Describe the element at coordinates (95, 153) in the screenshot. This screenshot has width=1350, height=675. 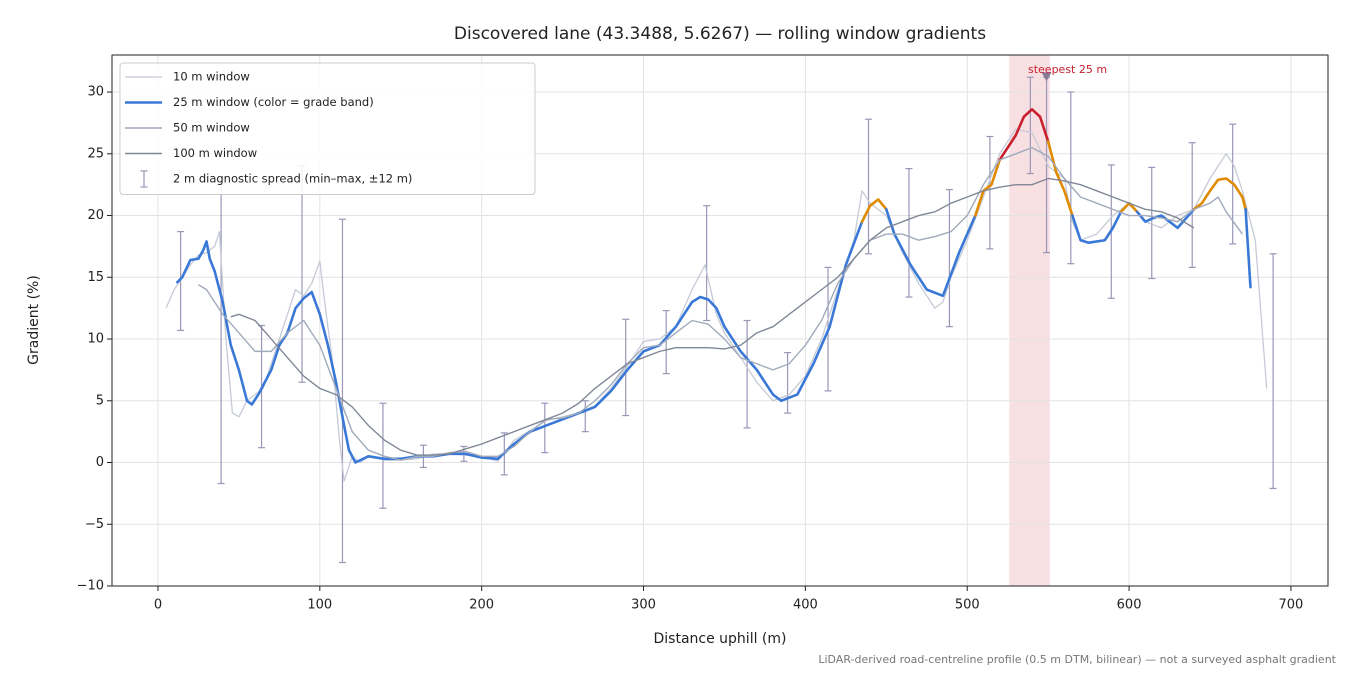
I see `y-tick-label: 25` at that location.